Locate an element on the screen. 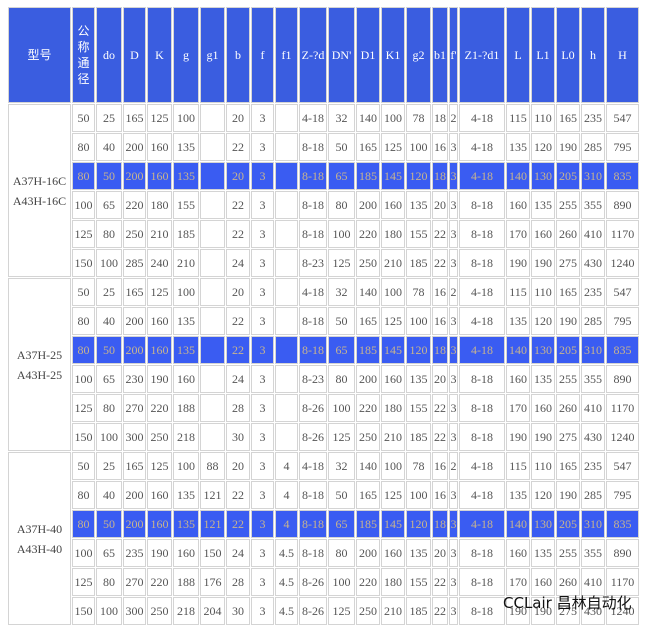 The width and height of the screenshot is (670, 627). data-cell: 1170 is located at coordinates (622, 582).